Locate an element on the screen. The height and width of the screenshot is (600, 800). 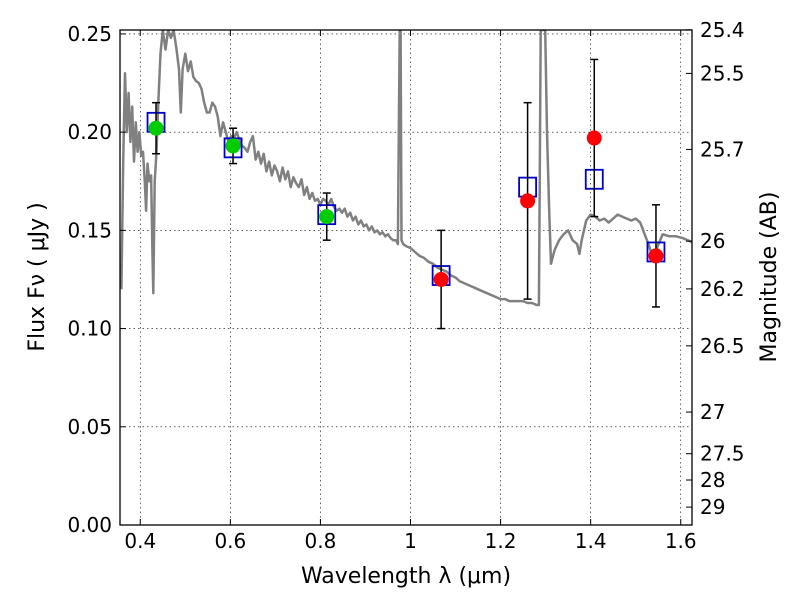
y2-tick-label: 27 is located at coordinates (712, 412).